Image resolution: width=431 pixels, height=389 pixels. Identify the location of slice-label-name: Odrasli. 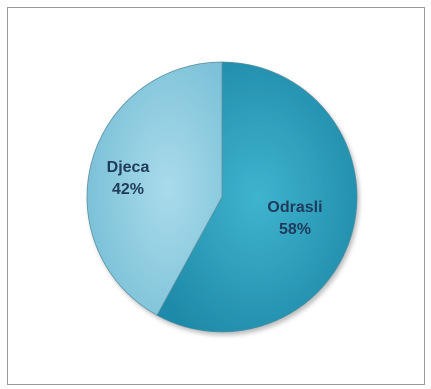
(294, 207).